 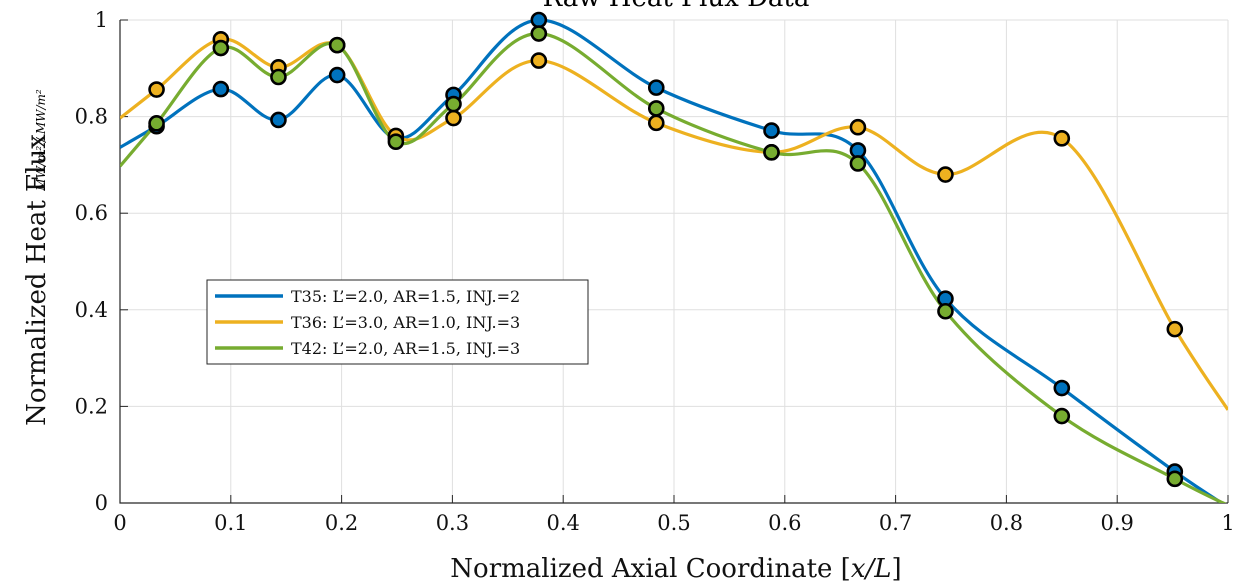 I want to click on y-tick-label: 0, so click(x=101, y=503).